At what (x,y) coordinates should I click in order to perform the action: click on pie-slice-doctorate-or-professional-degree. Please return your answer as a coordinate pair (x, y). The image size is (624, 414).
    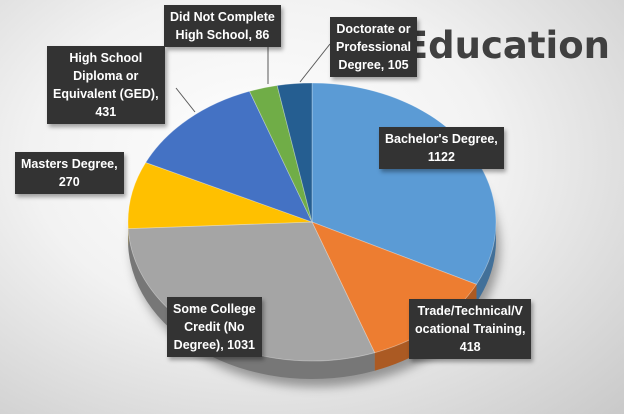
    Looking at the image, I should click on (294, 152).